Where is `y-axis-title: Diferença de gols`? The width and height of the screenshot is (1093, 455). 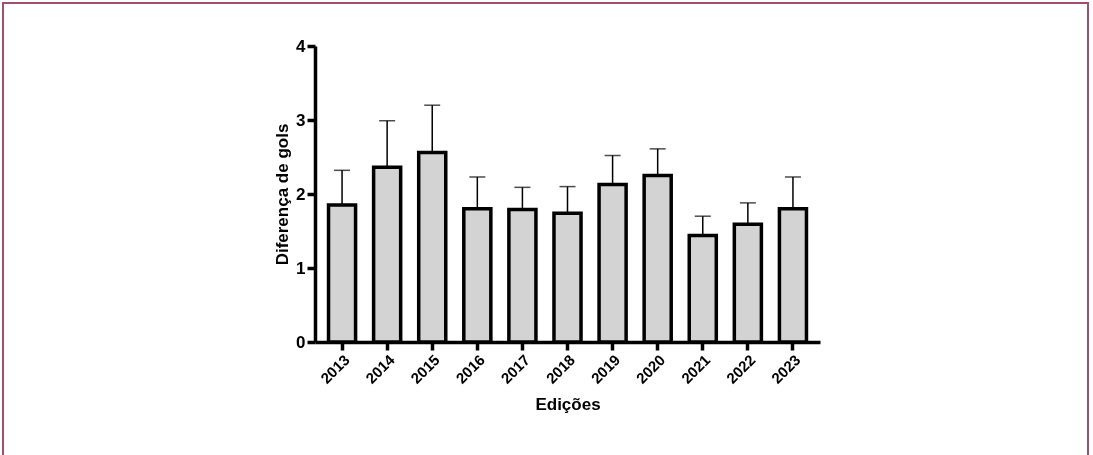 y-axis-title: Diferença de gols is located at coordinates (283, 194).